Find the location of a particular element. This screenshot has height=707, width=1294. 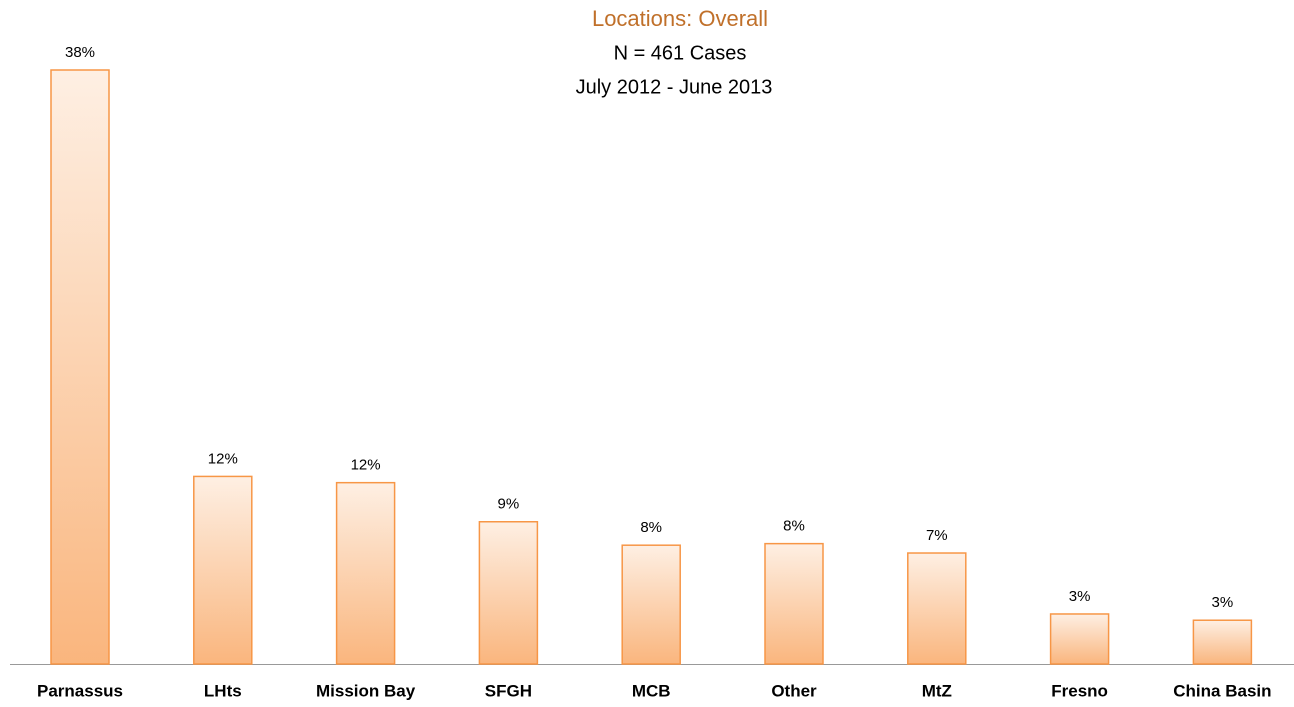

data-label: 38% is located at coordinates (80, 52).